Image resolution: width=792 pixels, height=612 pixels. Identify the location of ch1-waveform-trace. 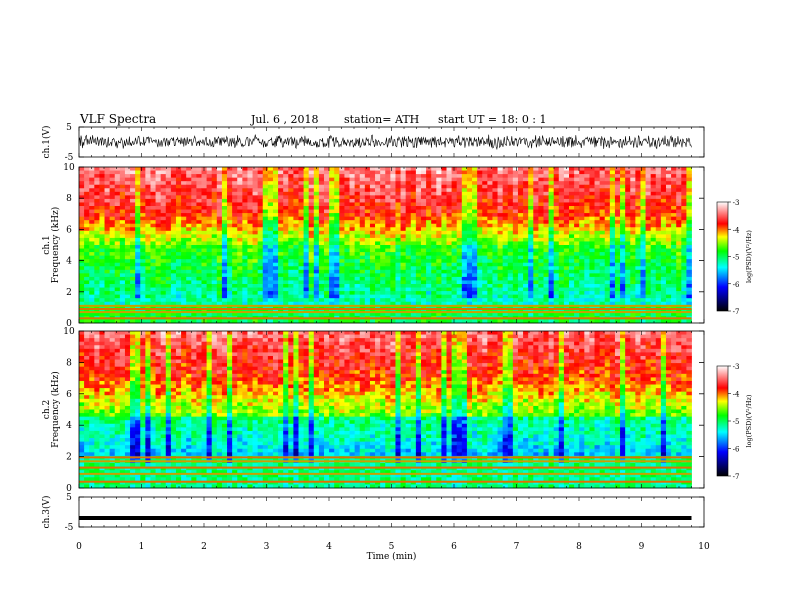
(385, 142).